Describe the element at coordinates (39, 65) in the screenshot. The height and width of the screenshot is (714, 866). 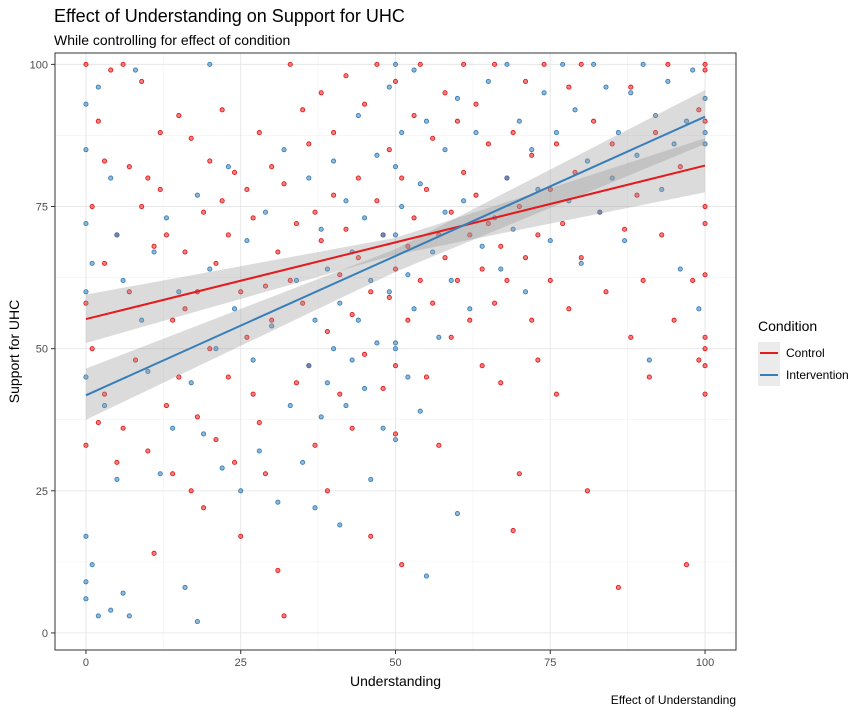
I see `y-tick-label: 100` at that location.